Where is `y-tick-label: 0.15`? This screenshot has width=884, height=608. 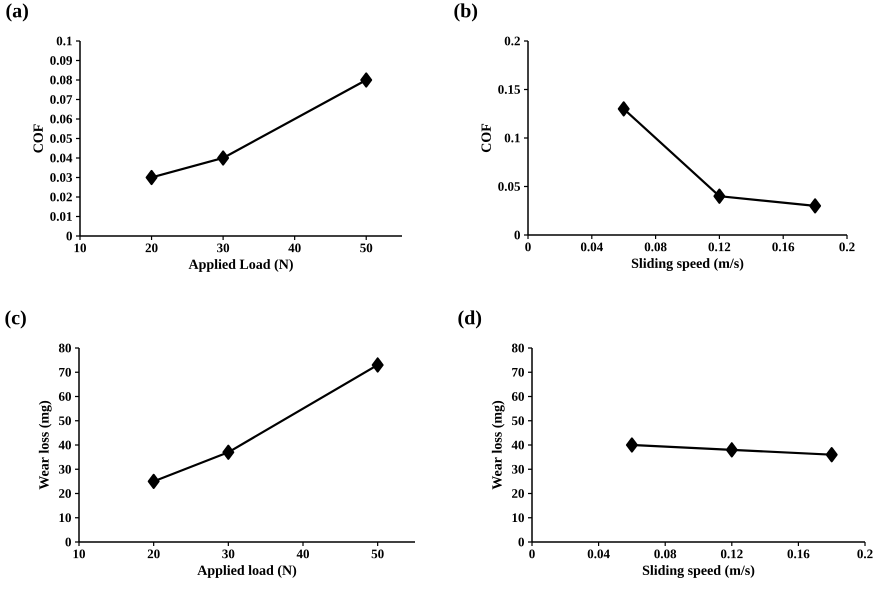 y-tick-label: 0.15 is located at coordinates (509, 89).